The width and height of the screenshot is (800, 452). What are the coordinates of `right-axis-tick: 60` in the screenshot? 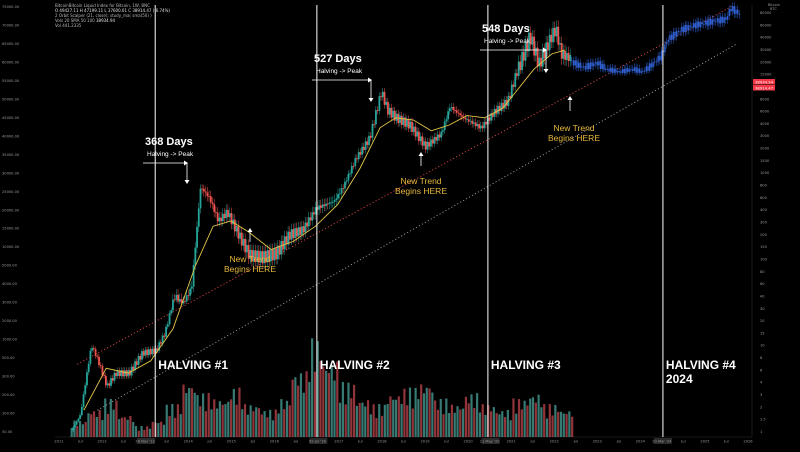 It's located at (762, 284).